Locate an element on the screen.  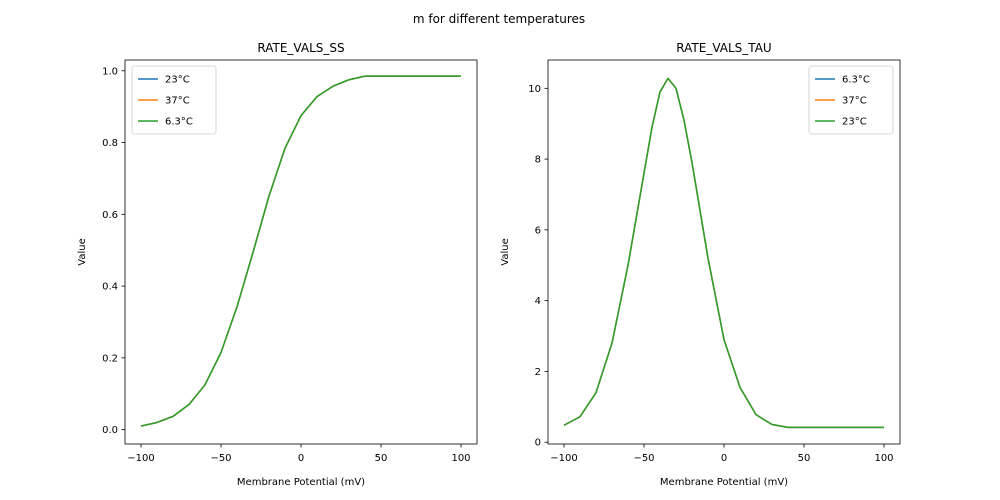
panel-1-x-tick-label: 50 is located at coordinates (381, 458).